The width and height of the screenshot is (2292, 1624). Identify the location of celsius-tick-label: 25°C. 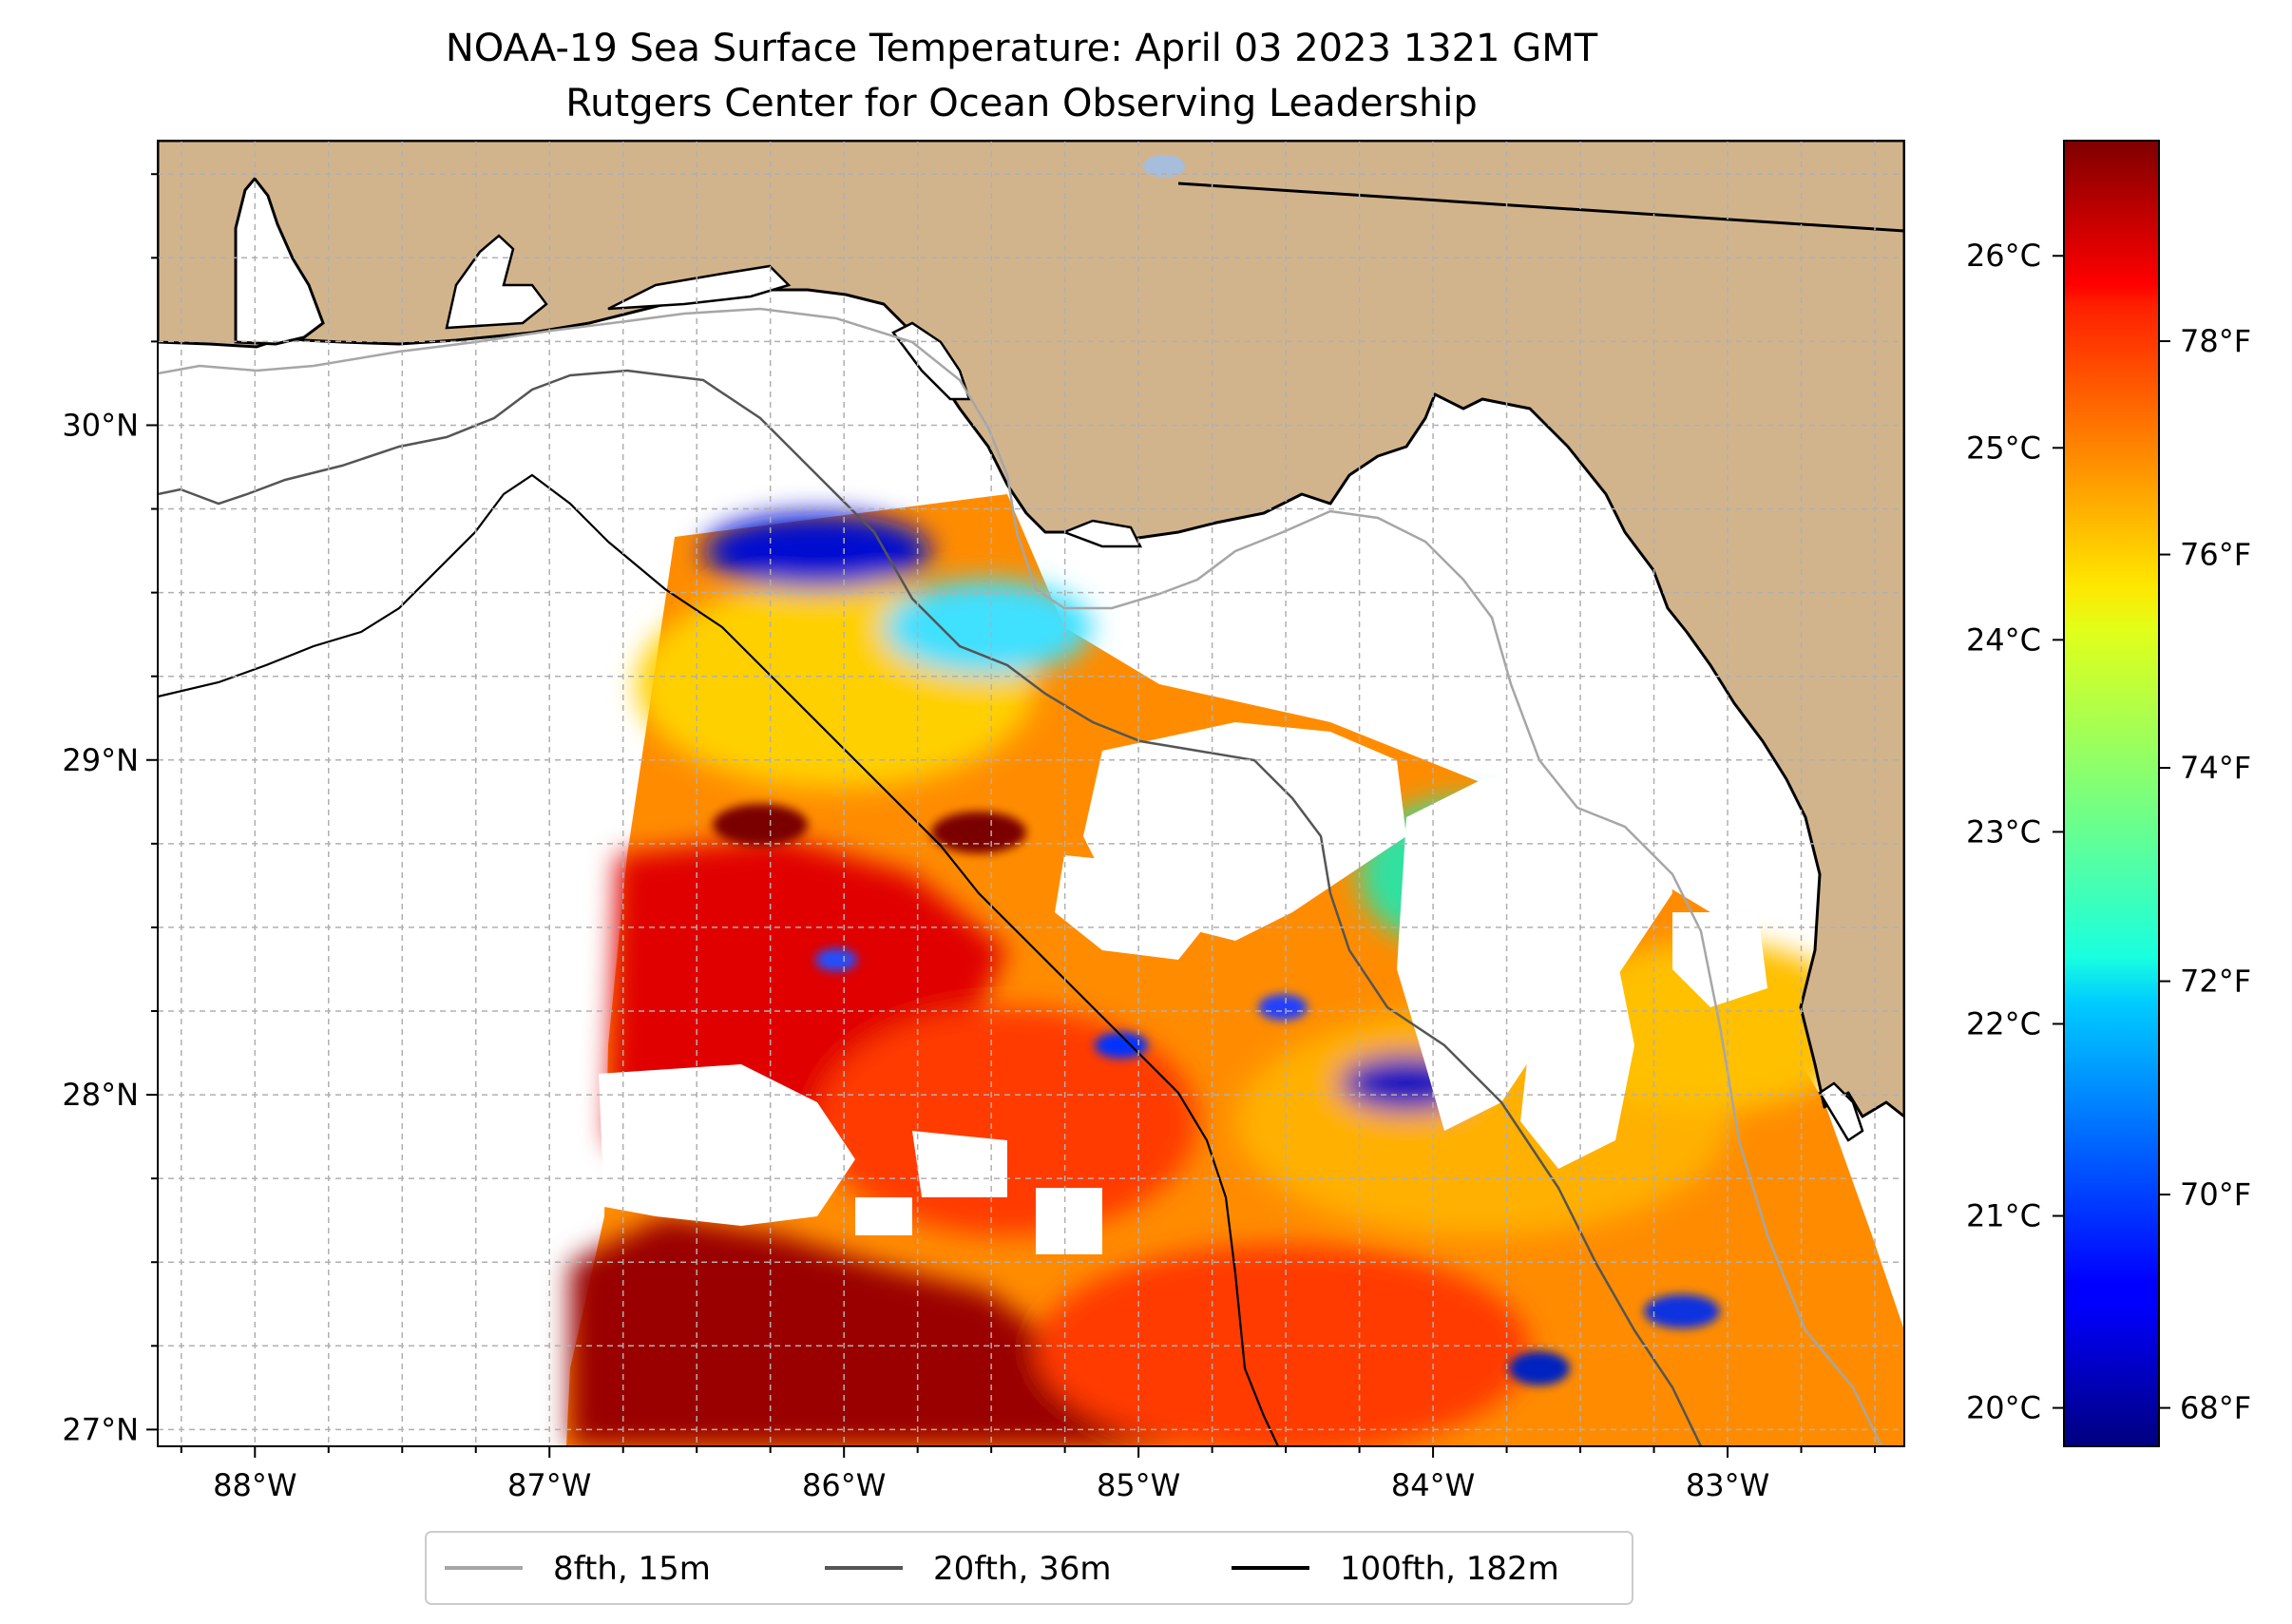
(2003, 448).